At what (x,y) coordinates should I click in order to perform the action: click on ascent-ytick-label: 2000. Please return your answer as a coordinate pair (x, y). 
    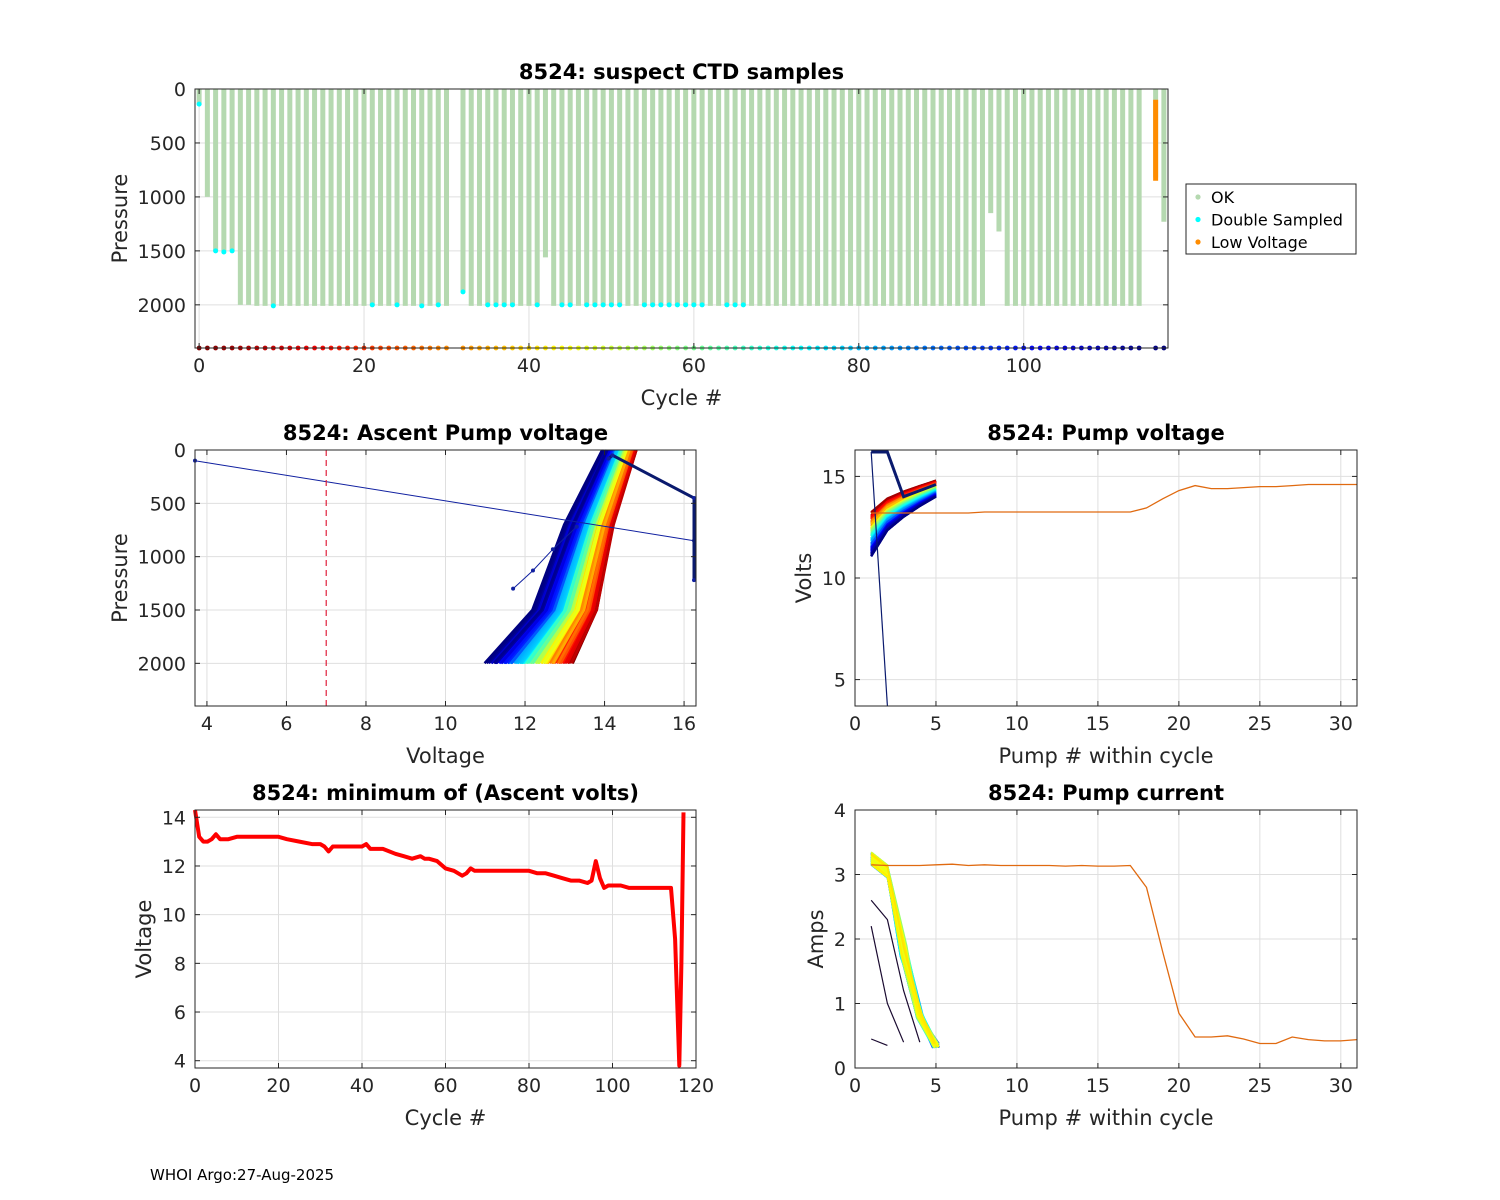
    Looking at the image, I should click on (162, 664).